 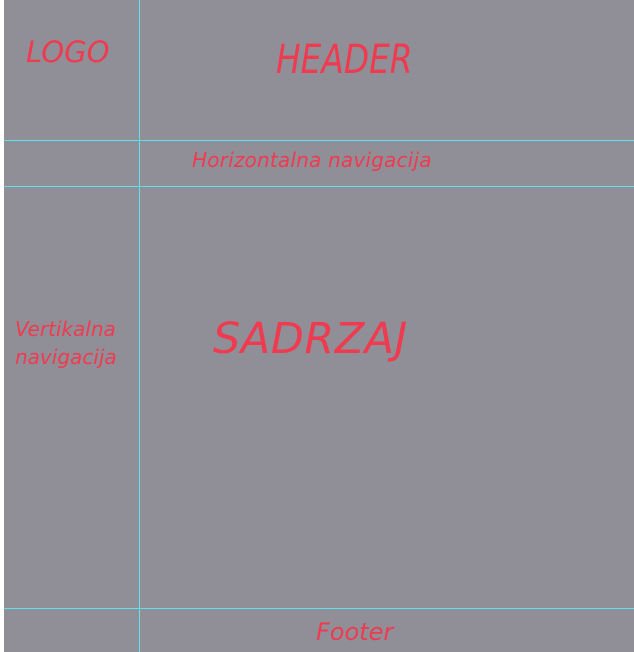 What do you see at coordinates (68, 52) in the screenshot?
I see `logo-label: LOGO` at bounding box center [68, 52].